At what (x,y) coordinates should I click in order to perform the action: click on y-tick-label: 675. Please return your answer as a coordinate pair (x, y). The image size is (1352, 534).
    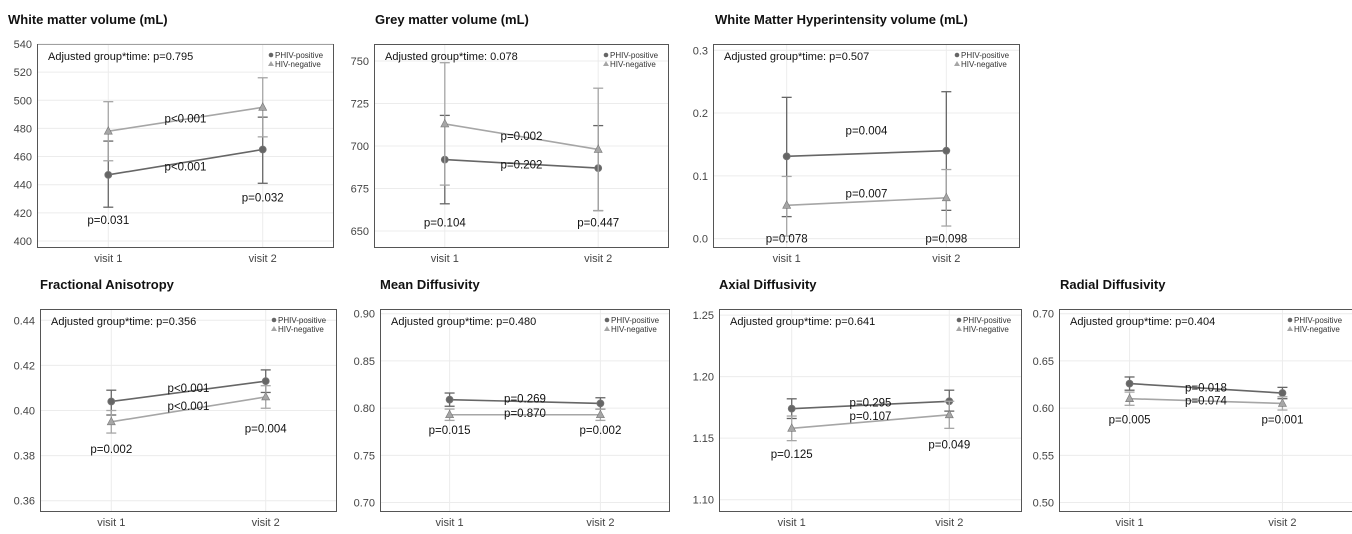
    Looking at the image, I should click on (360, 190).